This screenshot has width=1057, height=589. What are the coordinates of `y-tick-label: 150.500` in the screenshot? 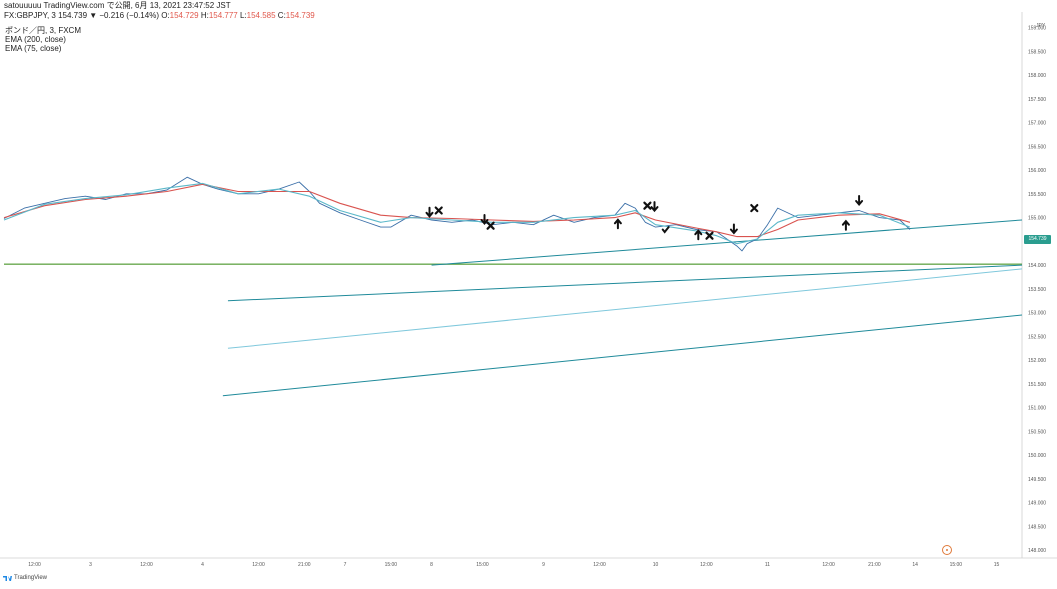 It's located at (1037, 432).